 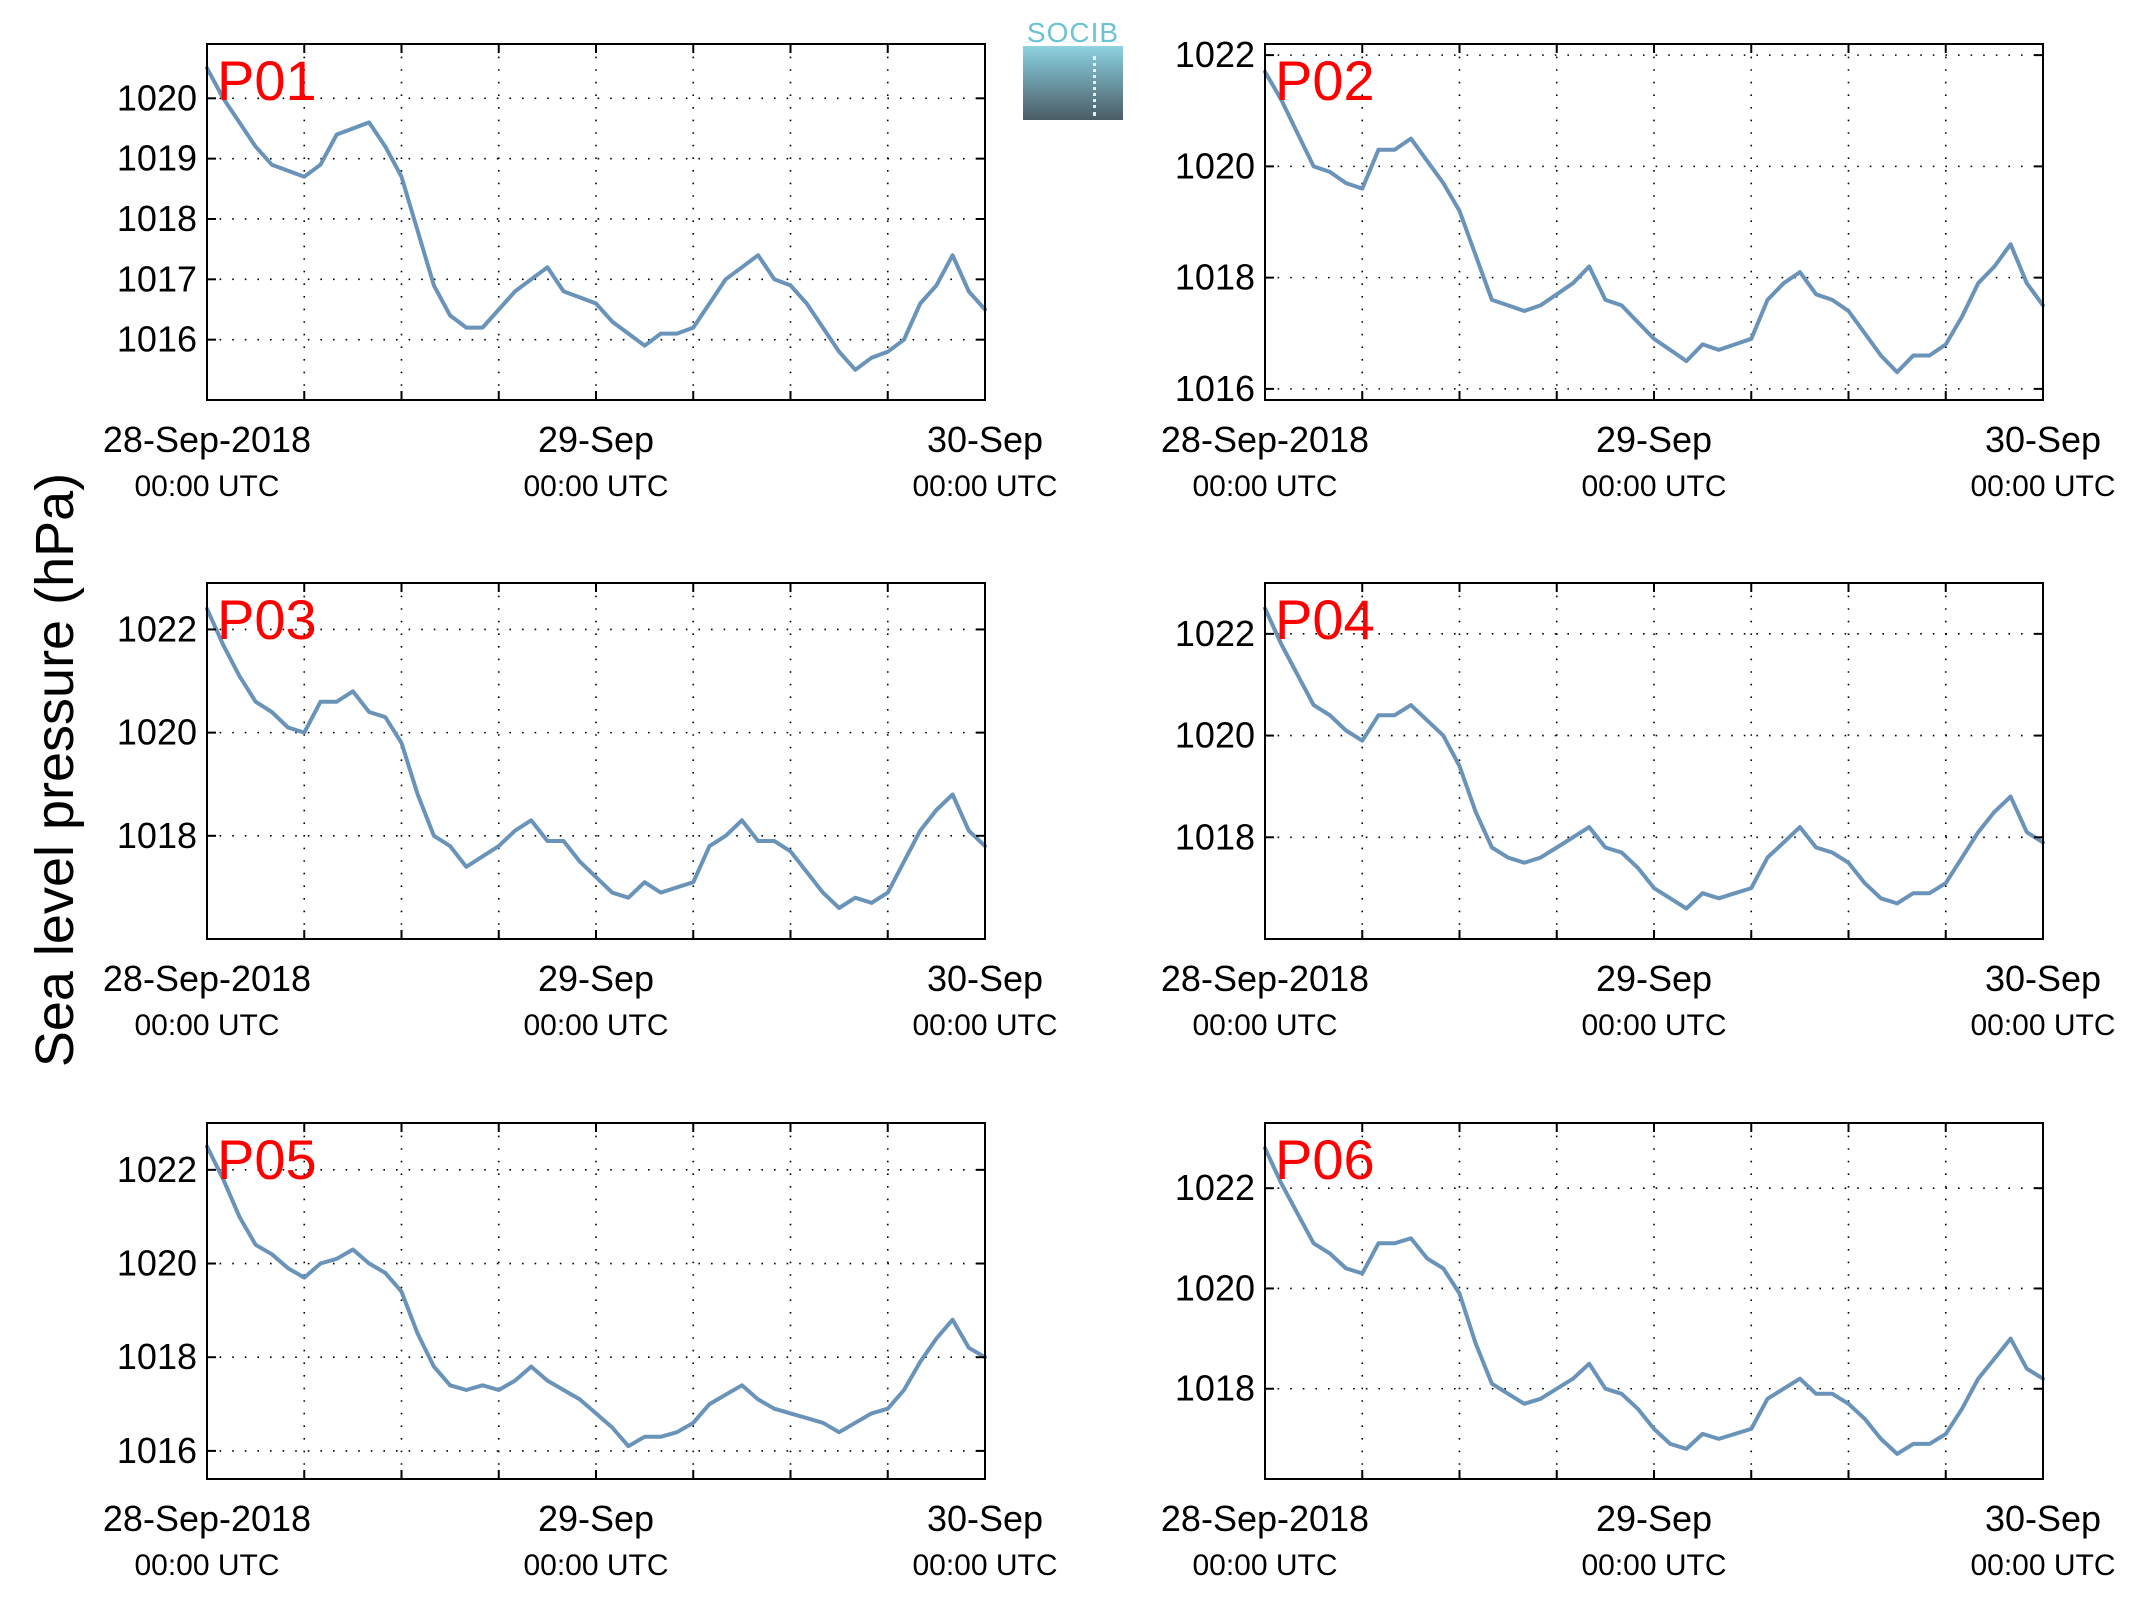 What do you see at coordinates (1073, 83) in the screenshot?
I see `logo-image` at bounding box center [1073, 83].